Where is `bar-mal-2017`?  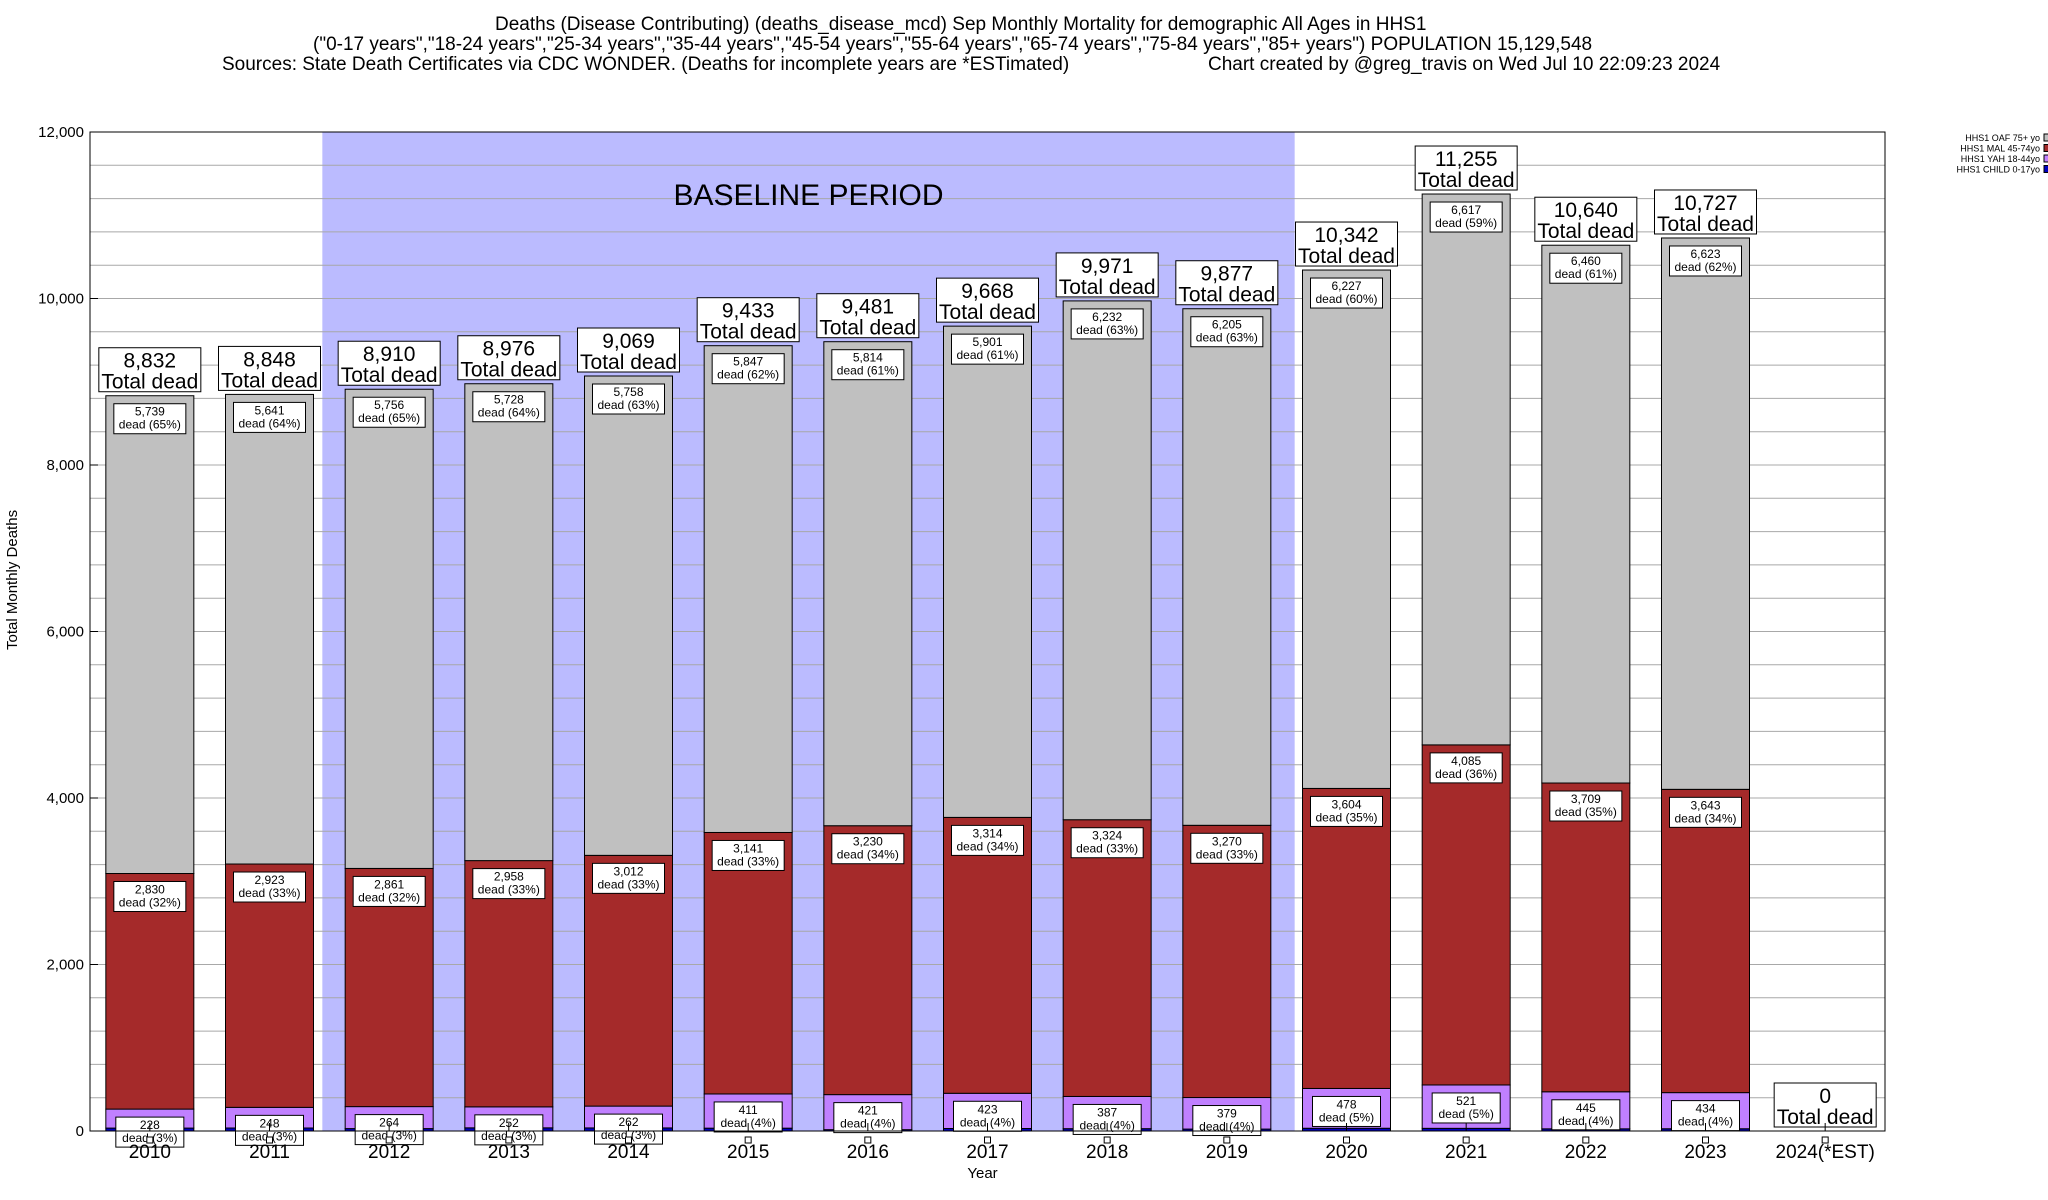
bar-mal-2017 is located at coordinates (987, 955).